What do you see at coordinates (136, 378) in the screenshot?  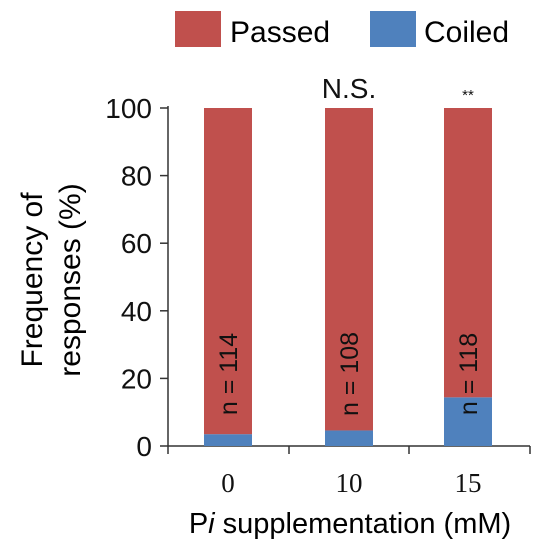 I see `y-tick-label: 20` at bounding box center [136, 378].